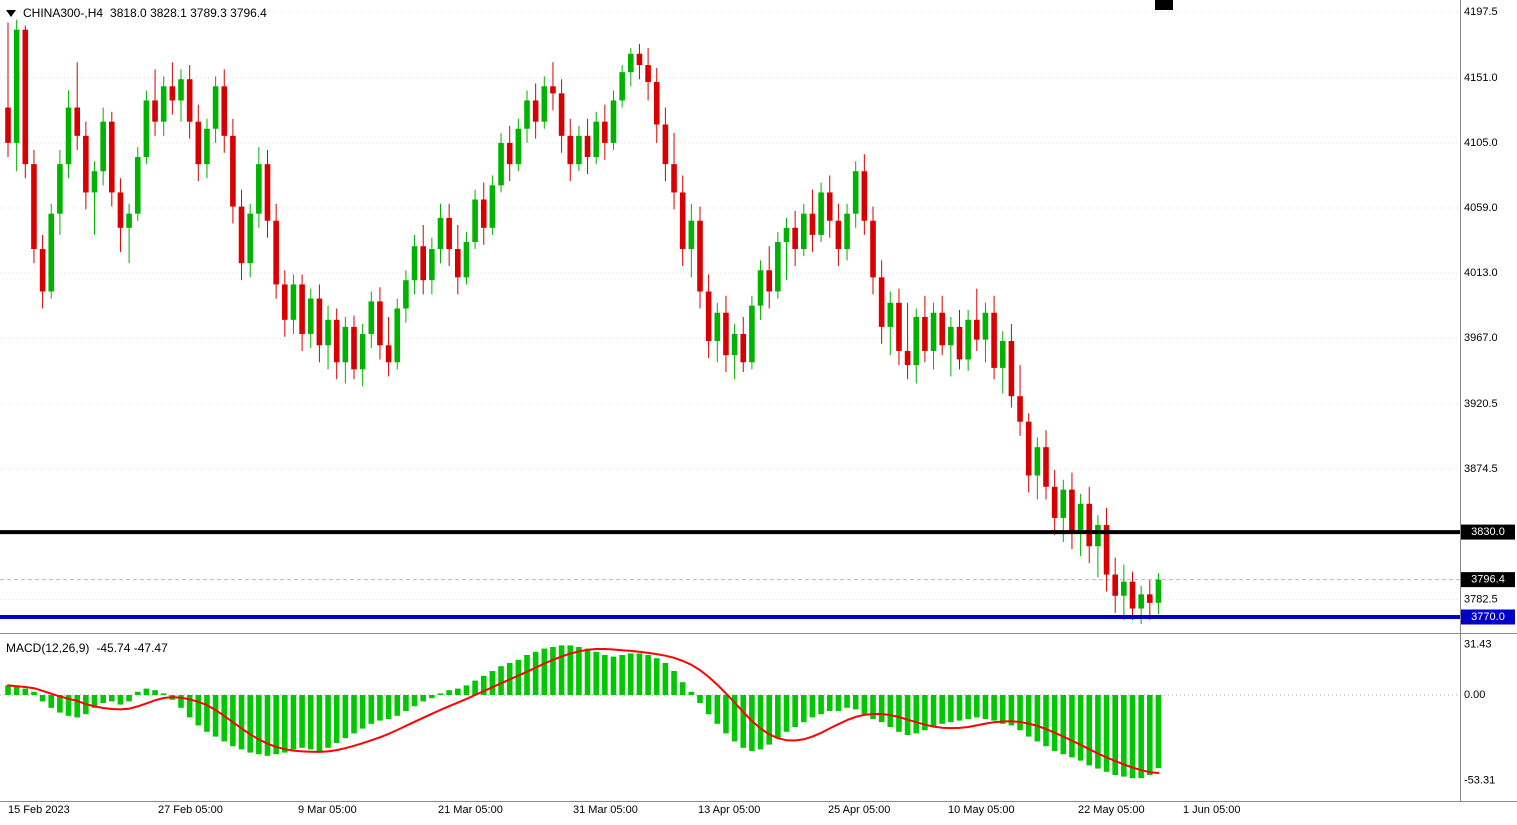 The height and width of the screenshot is (825, 1517). What do you see at coordinates (1212, 810) in the screenshot?
I see `svg-text: 1 Jun 05:00` at bounding box center [1212, 810].